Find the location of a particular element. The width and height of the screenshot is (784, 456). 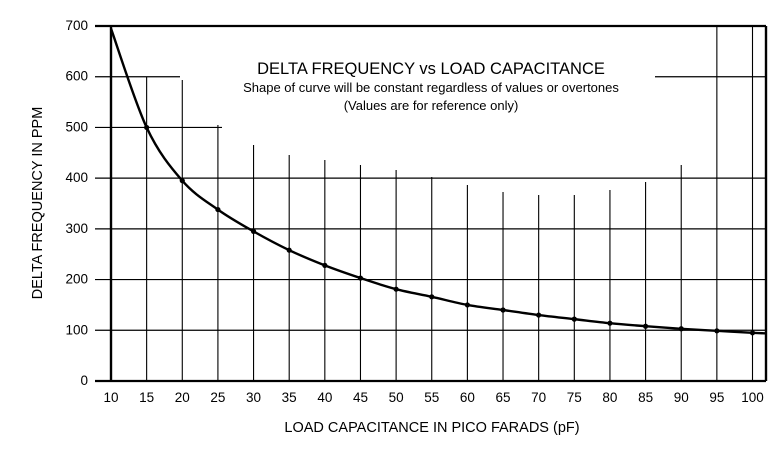

x-tick-label: 70 is located at coordinates (538, 397).